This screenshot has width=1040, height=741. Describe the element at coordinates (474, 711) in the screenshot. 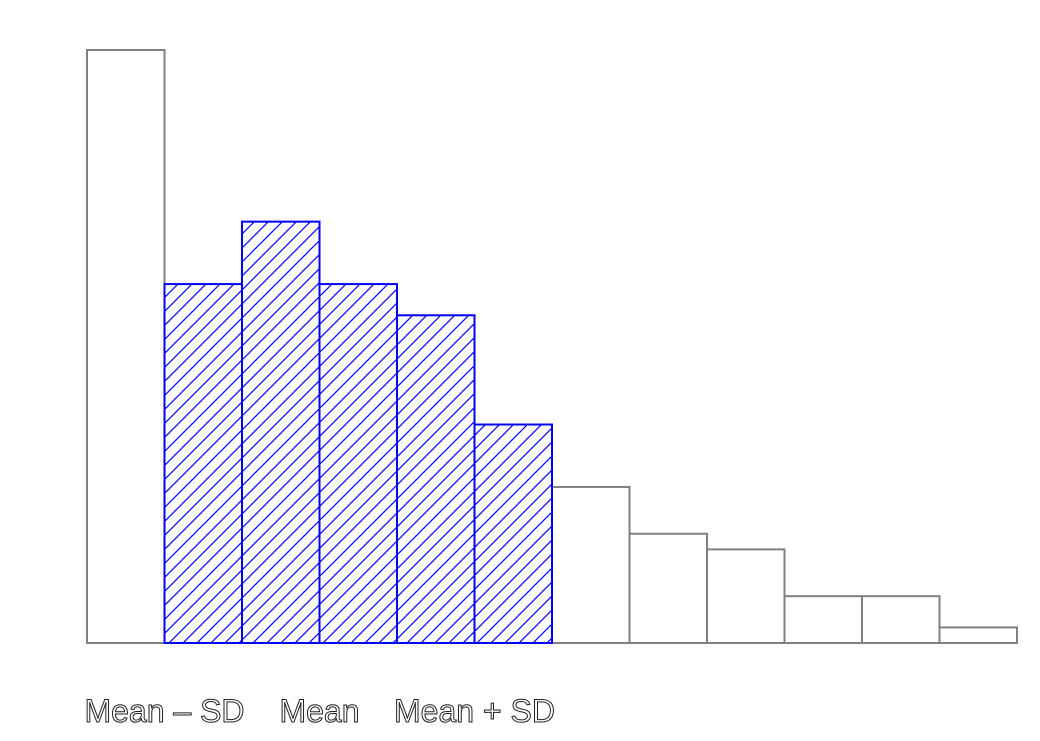

I see `tick-label-3: Mean + SD` at that location.